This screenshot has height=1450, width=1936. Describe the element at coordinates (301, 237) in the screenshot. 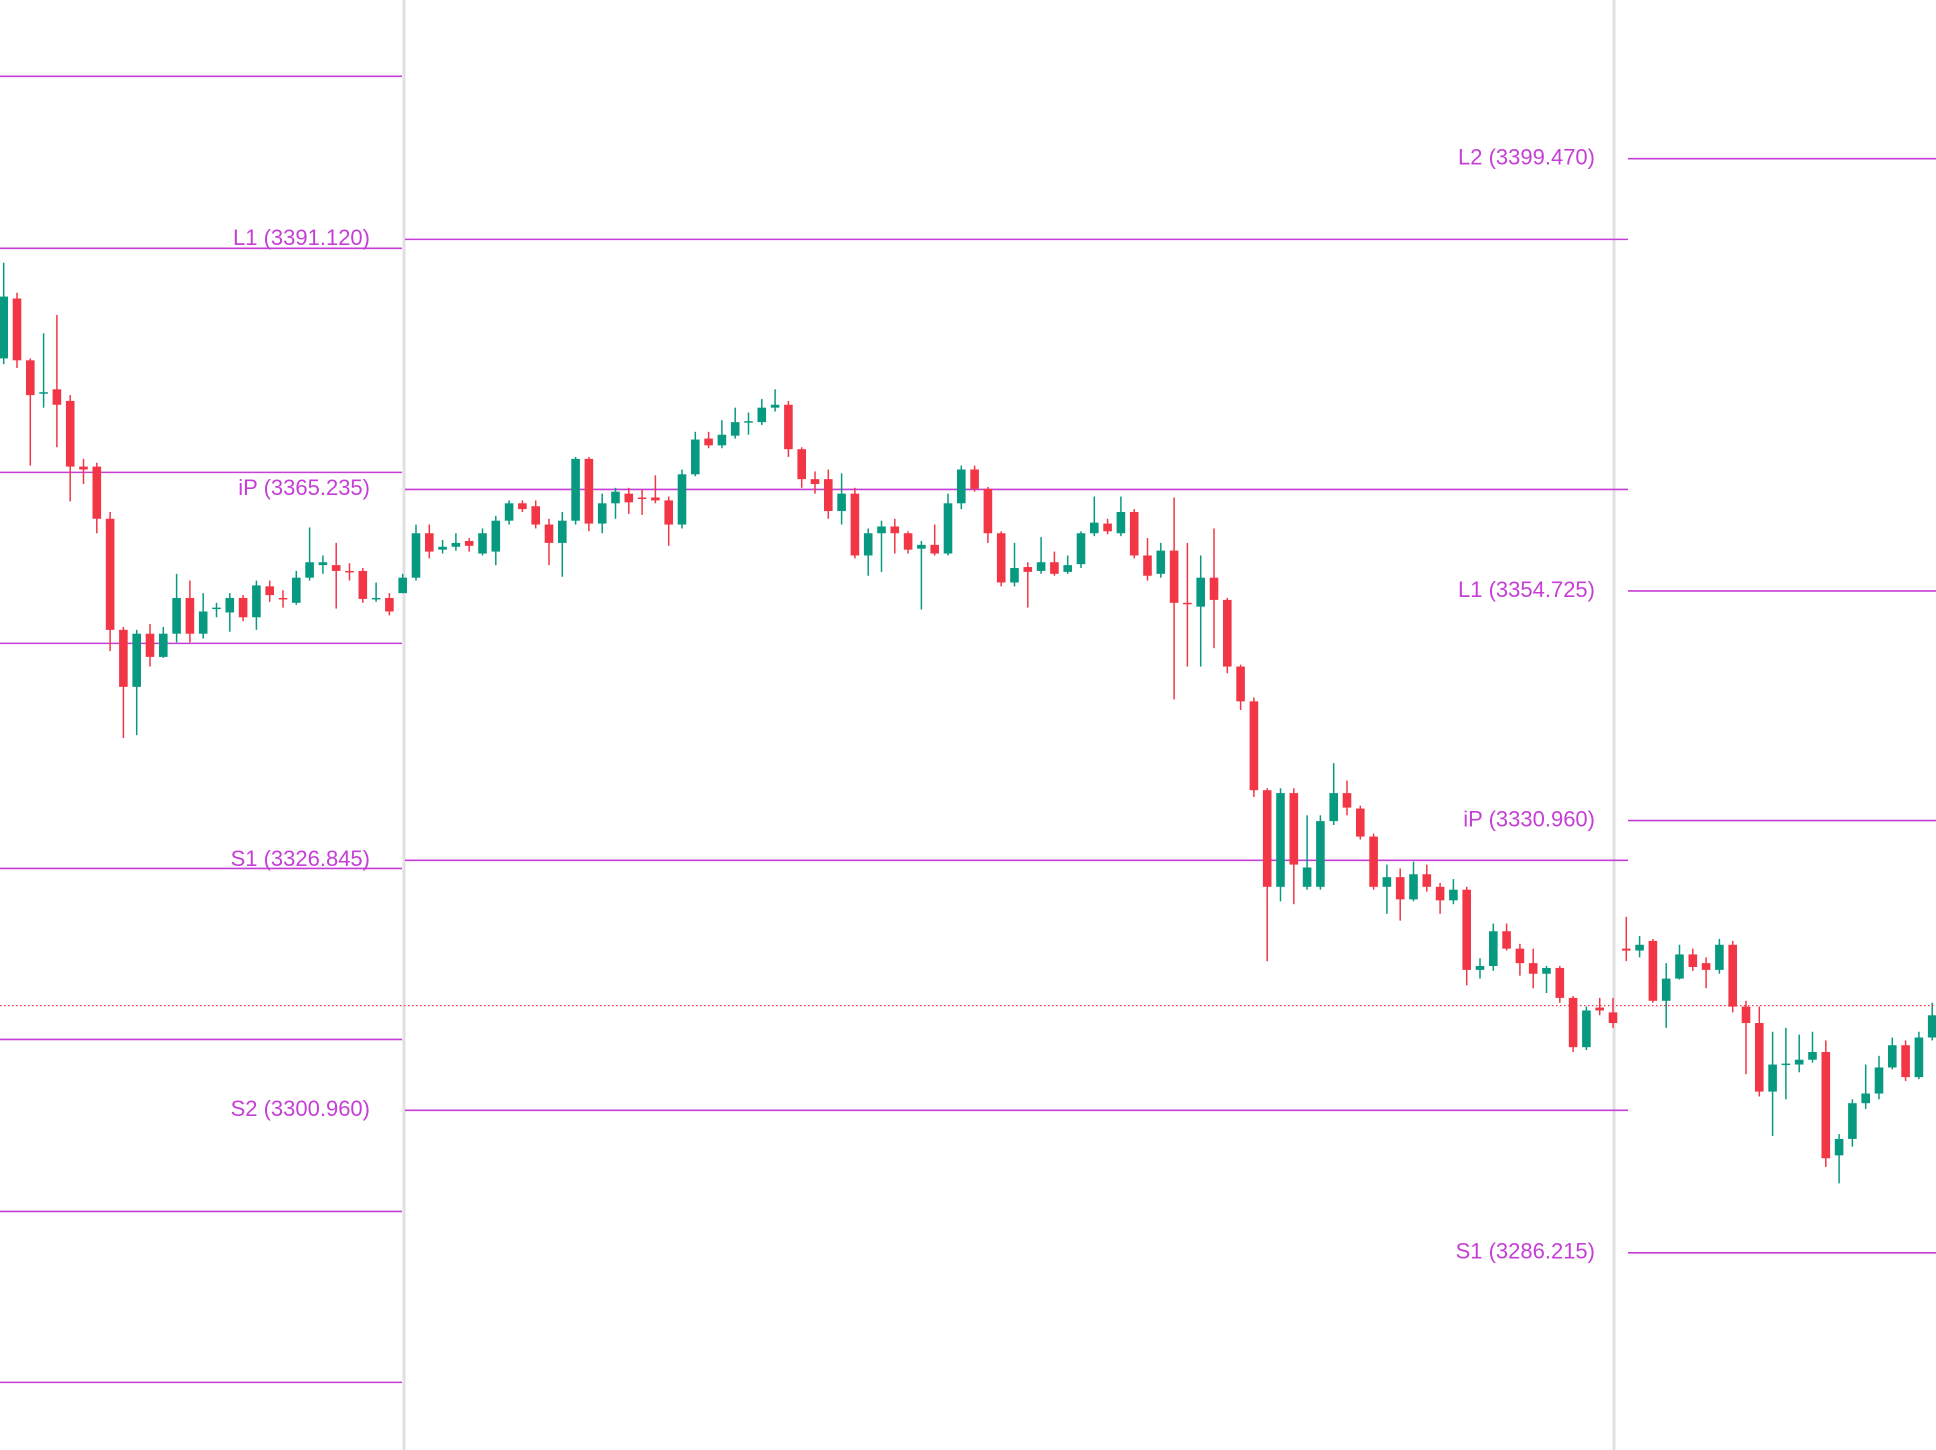

I see `pivot-label: L1 (3391.120)` at that location.